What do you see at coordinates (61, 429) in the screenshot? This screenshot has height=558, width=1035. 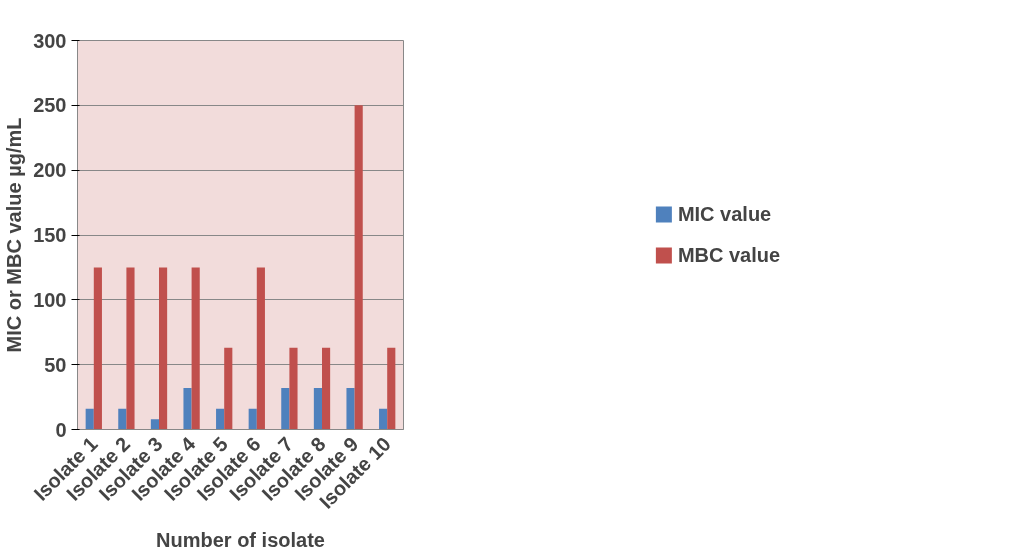 I see `y-tick-label: 0` at bounding box center [61, 429].